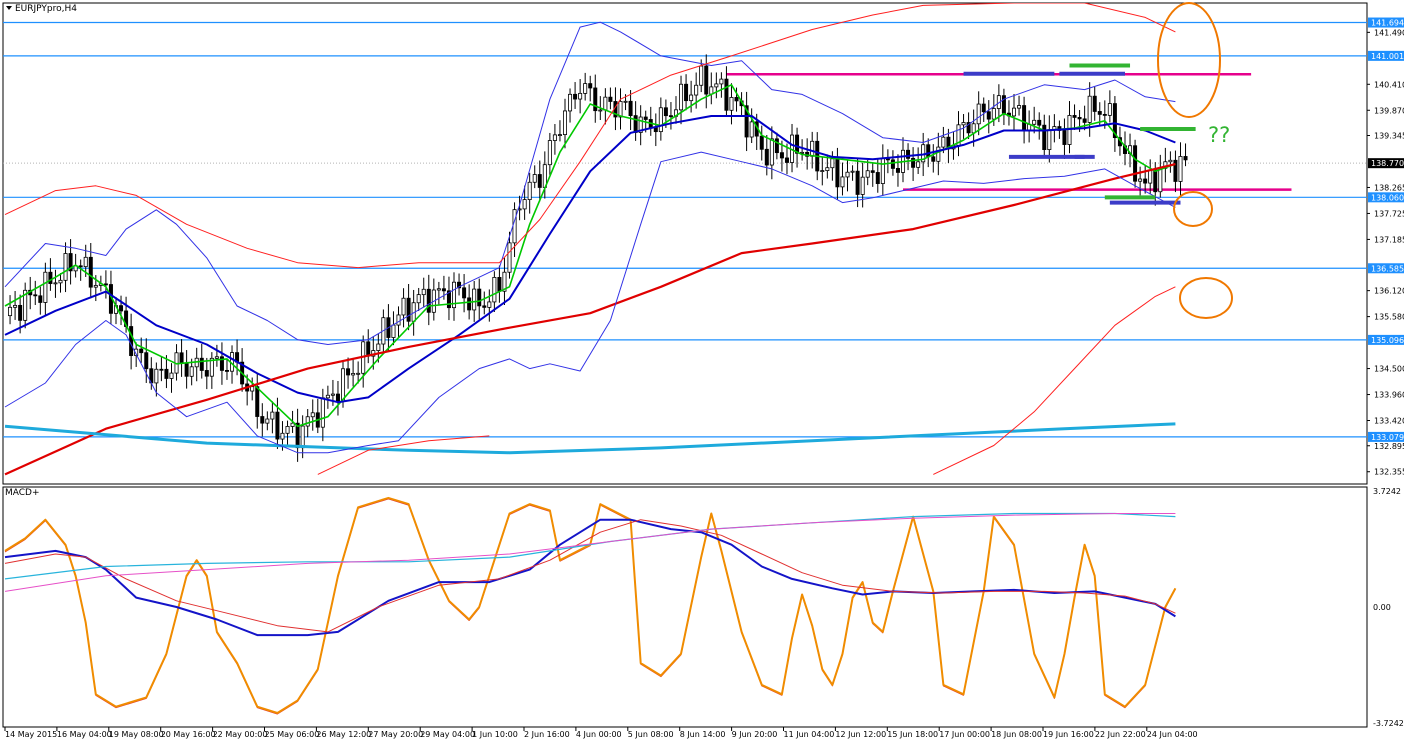  I want to click on time-tick-label: 22 Jun 22:00, so click(1120, 734).